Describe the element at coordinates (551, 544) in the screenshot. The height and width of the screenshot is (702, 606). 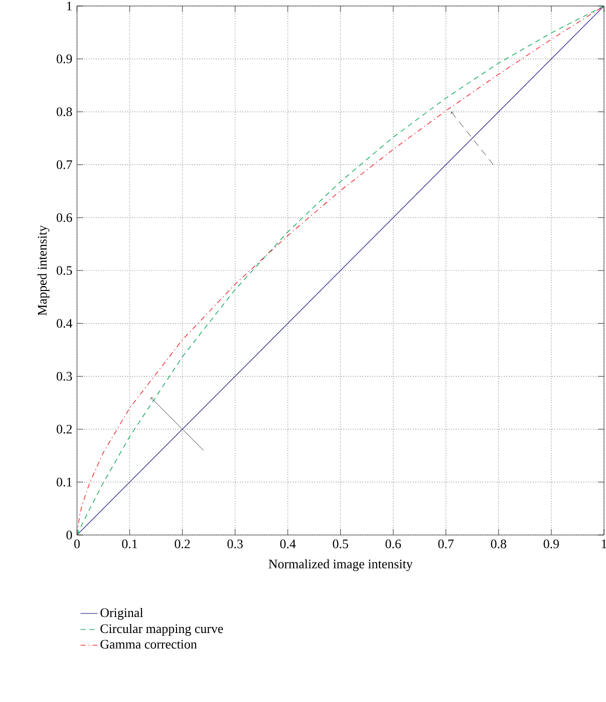
I see `x-tick-label: 0.9` at that location.